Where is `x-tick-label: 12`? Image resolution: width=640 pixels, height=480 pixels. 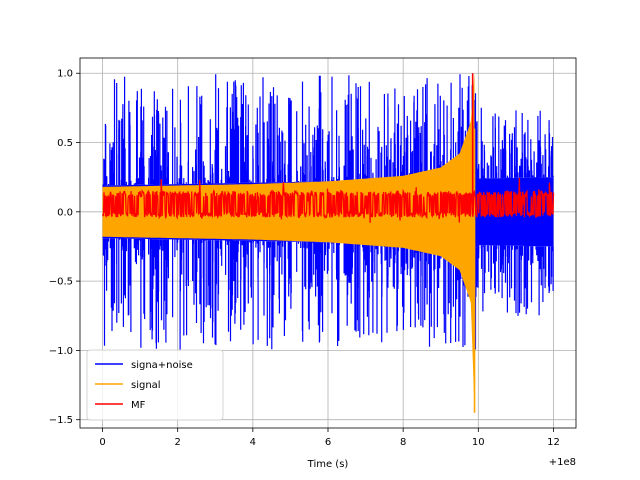
x-tick-label: 12 is located at coordinates (553, 442).